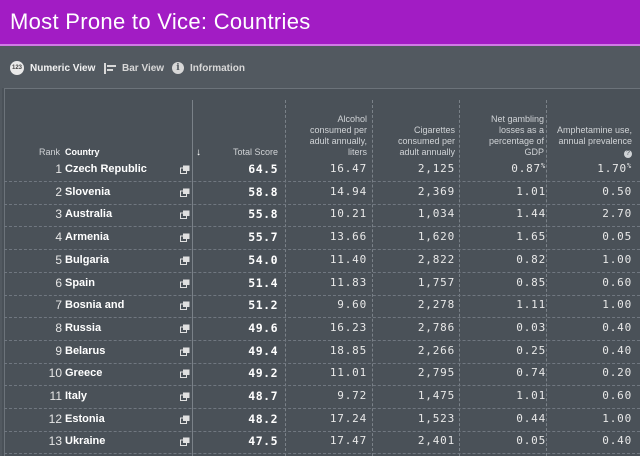 The image size is (640, 456). I want to click on table-row: 3 Australia 55.8 10.21 1,034 1.44 2.70, so click(322, 215).